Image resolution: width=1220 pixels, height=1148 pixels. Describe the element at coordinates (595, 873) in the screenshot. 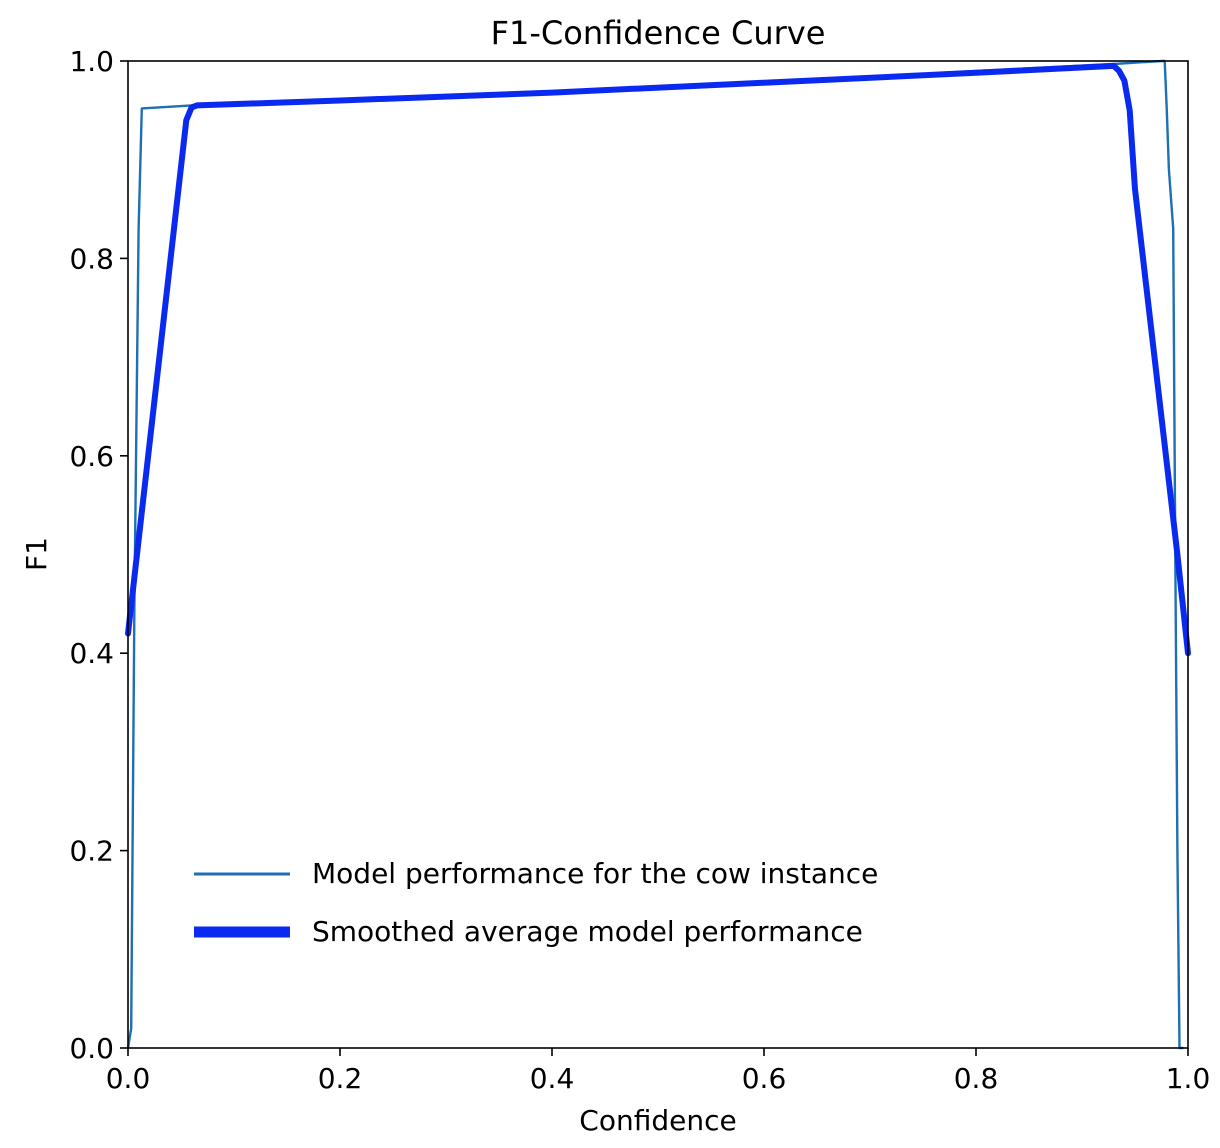

I see `legend-label: Model performance for the cow instance` at that location.